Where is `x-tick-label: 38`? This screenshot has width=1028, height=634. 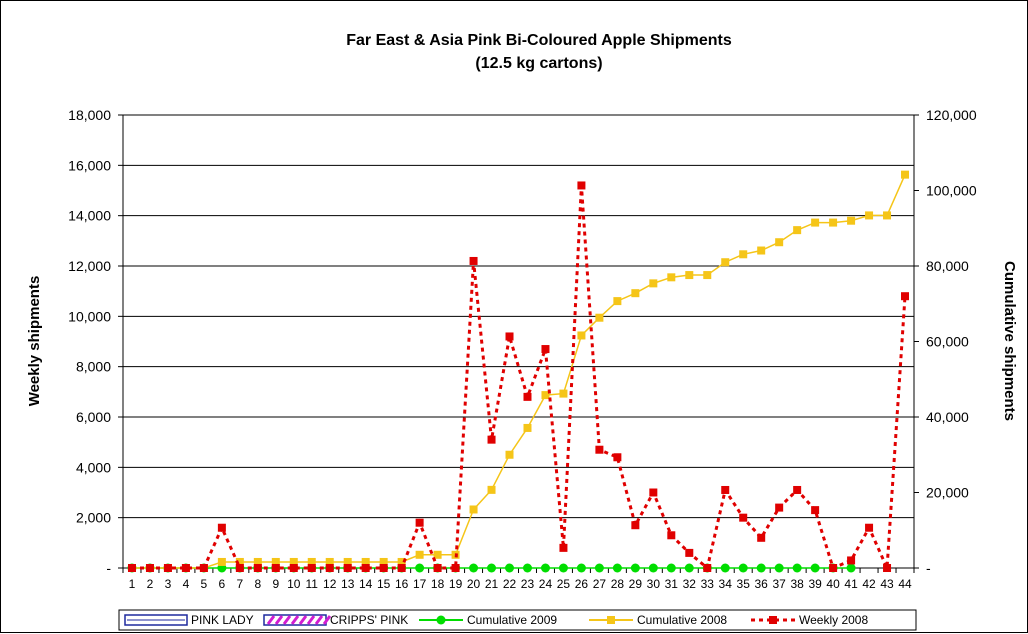
x-tick-label: 38 is located at coordinates (797, 584).